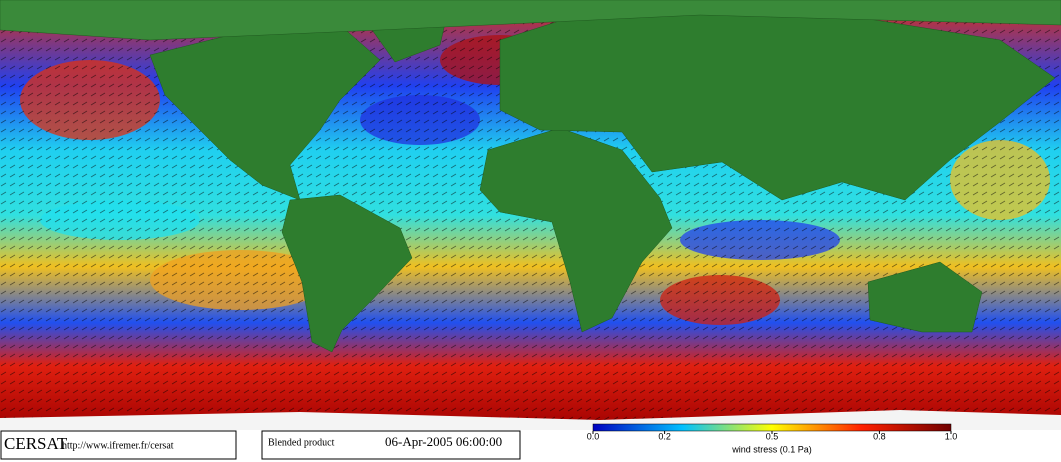  Describe the element at coordinates (664, 436) in the screenshot. I see `colorbar-tick-label: 0.2` at that location.